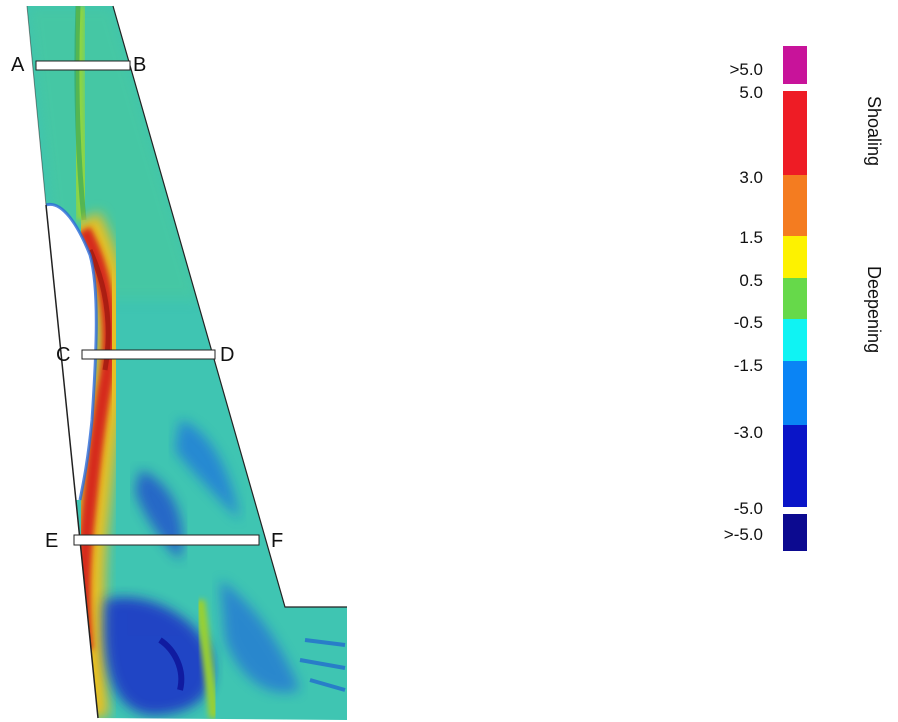 The image size is (898, 722). Describe the element at coordinates (52, 541) in the screenshot. I see `section-label-e: E` at that location.